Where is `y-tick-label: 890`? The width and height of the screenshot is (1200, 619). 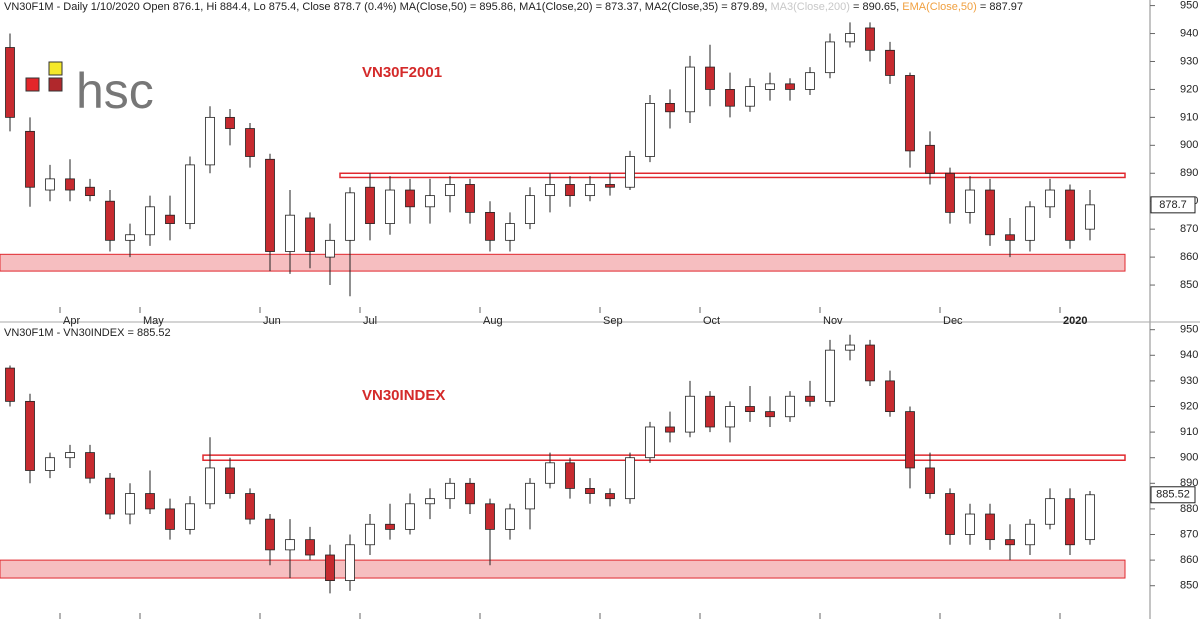 y-tick-label: 890 is located at coordinates (1189, 173).